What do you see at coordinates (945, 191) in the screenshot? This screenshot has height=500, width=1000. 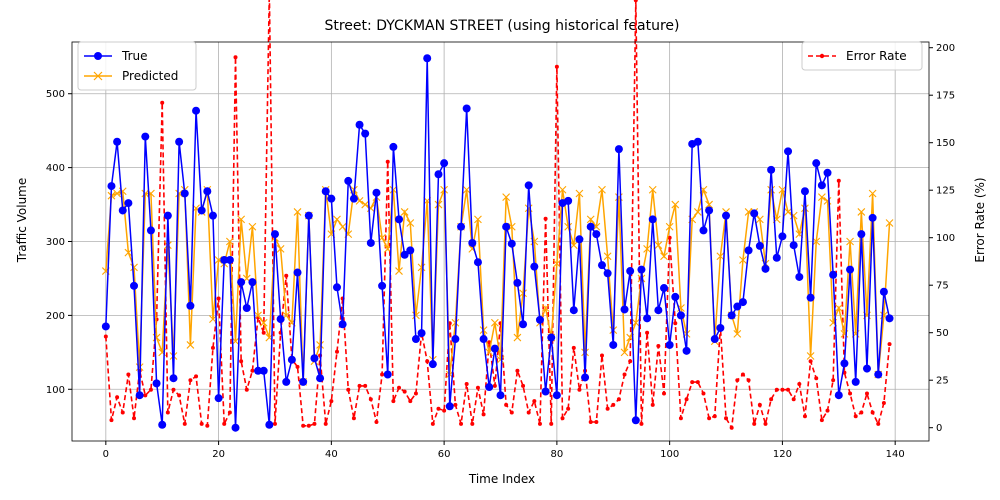 I see `y2-tick-label: 125` at bounding box center [945, 191].